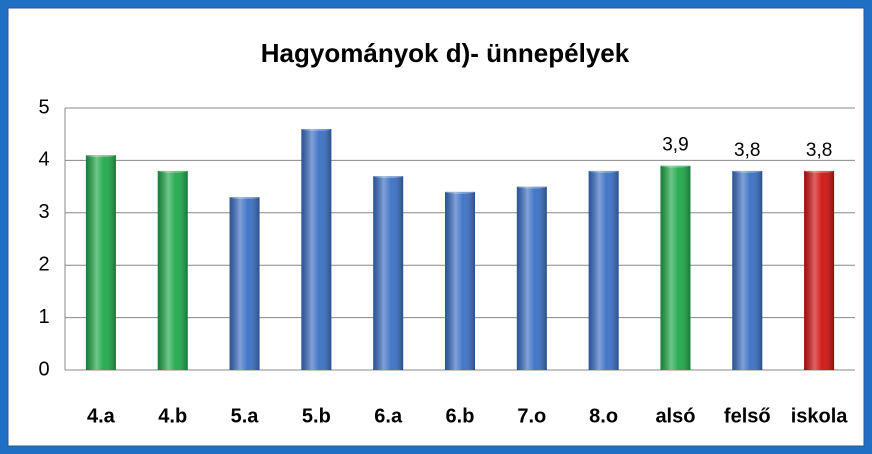 The width and height of the screenshot is (872, 454). I want to click on y-tick-label: 0, so click(43, 369).